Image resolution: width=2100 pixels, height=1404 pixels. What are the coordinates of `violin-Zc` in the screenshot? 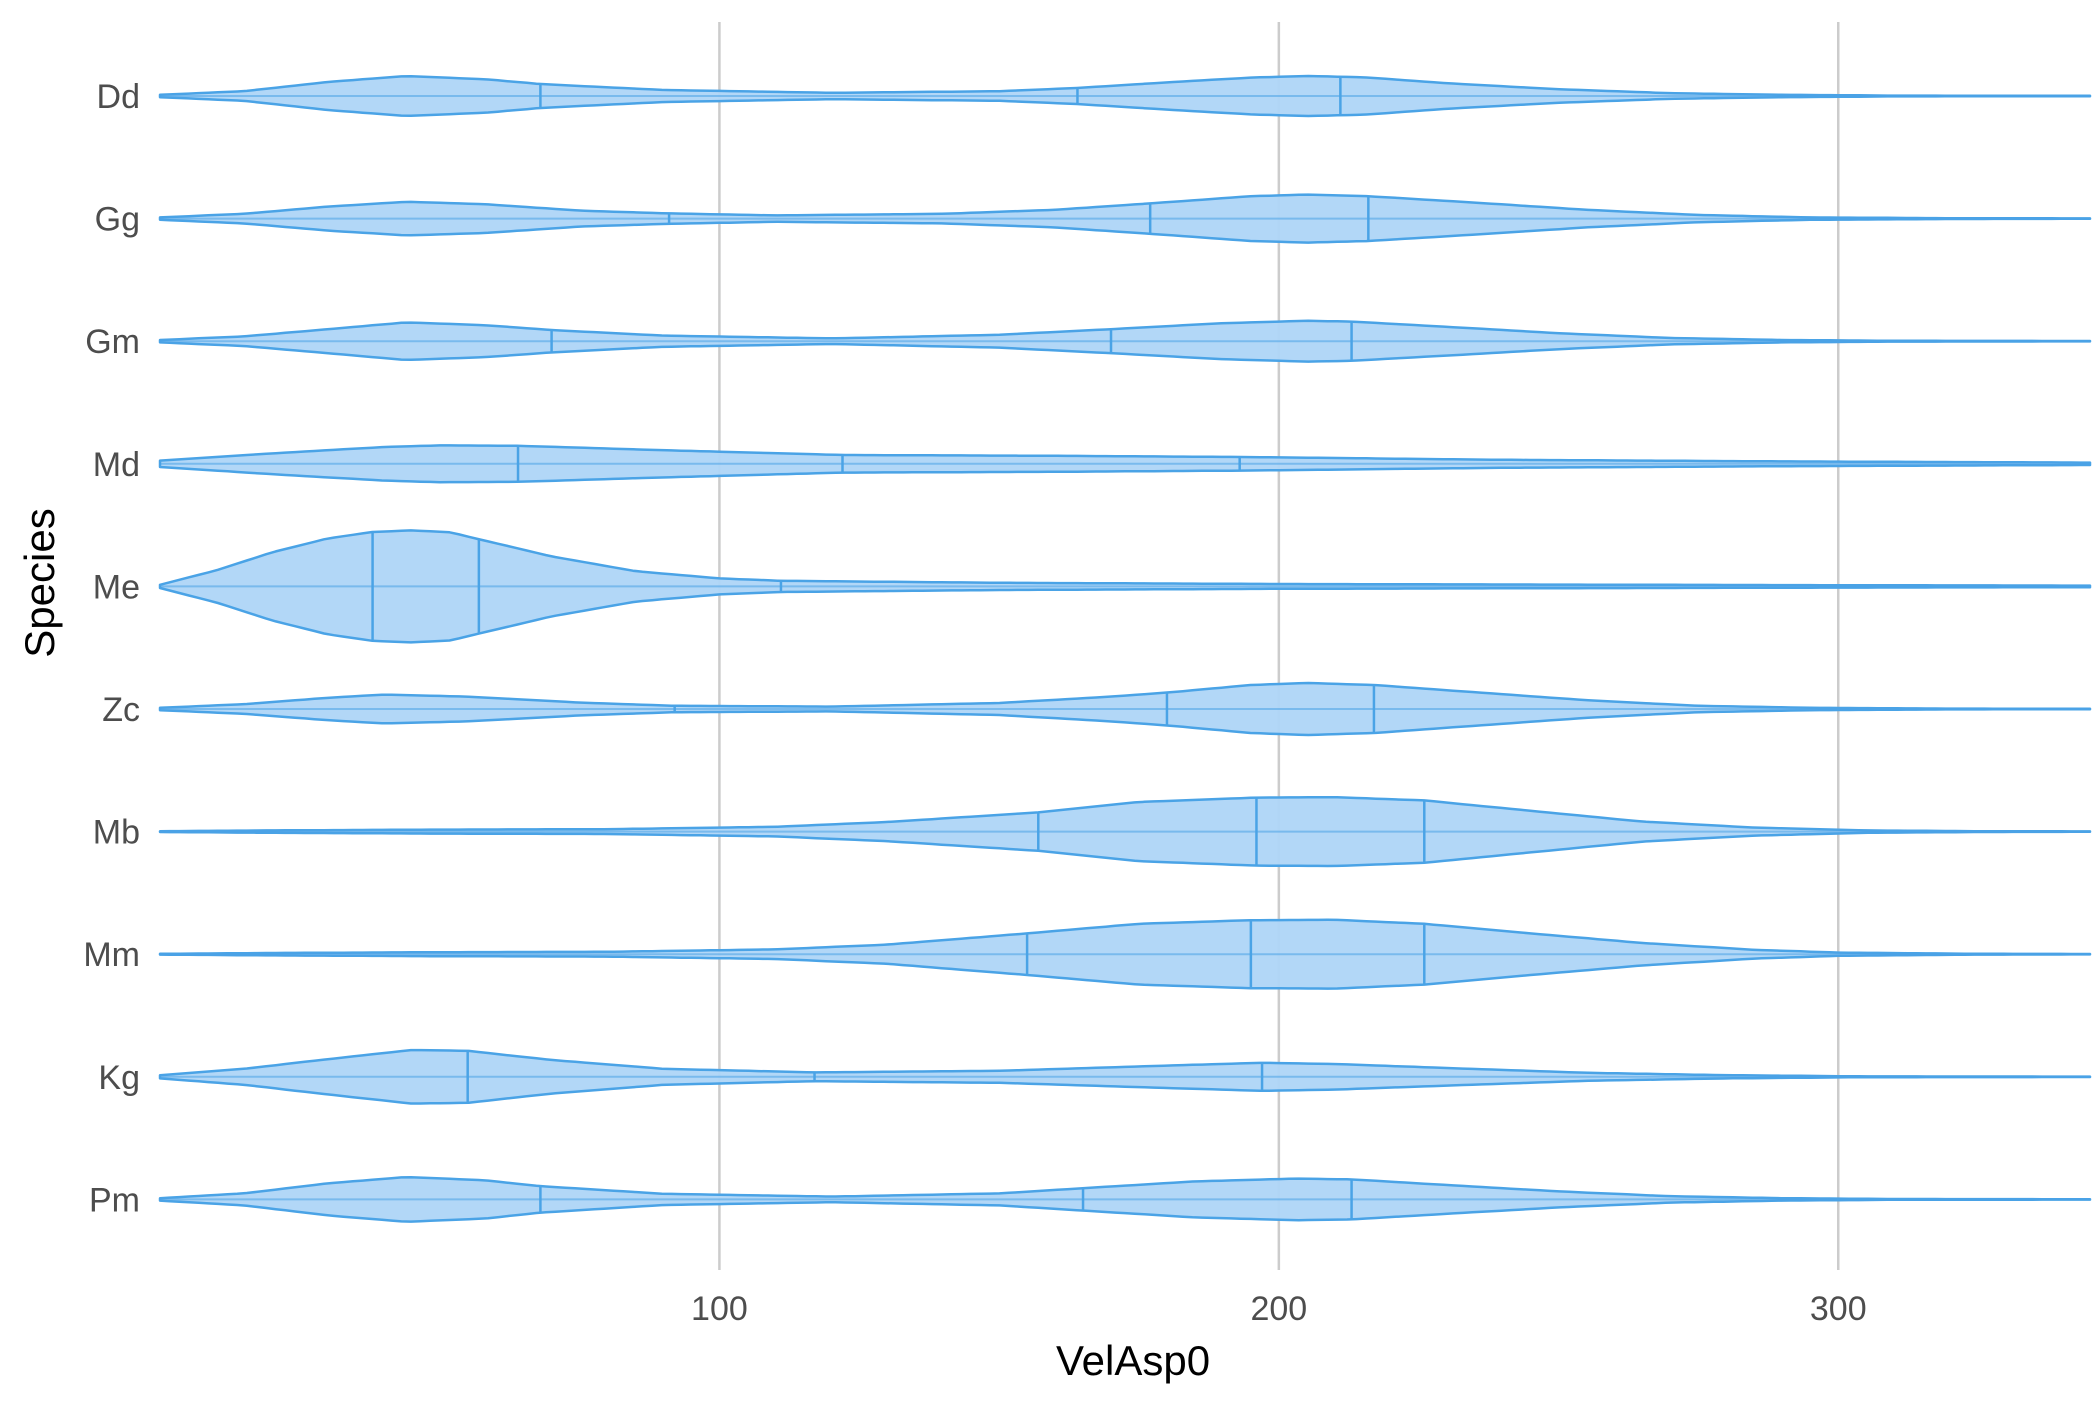 It's located at (1125, 709).